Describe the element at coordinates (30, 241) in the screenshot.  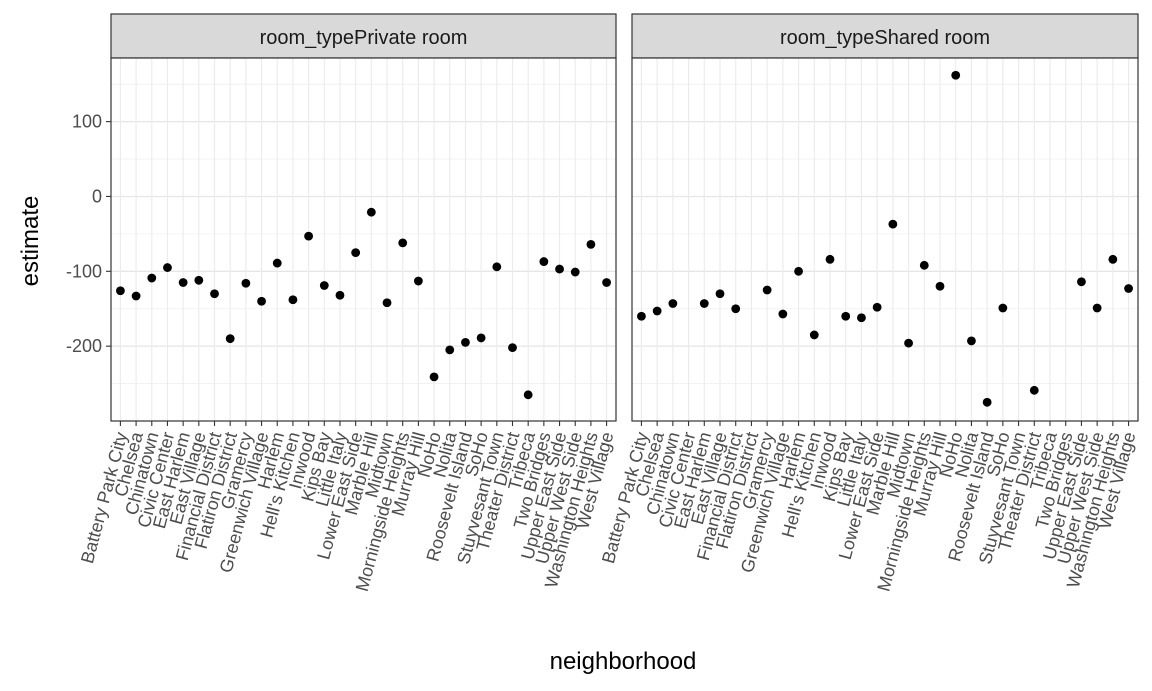
I see `y-axis-title: estimate` at that location.